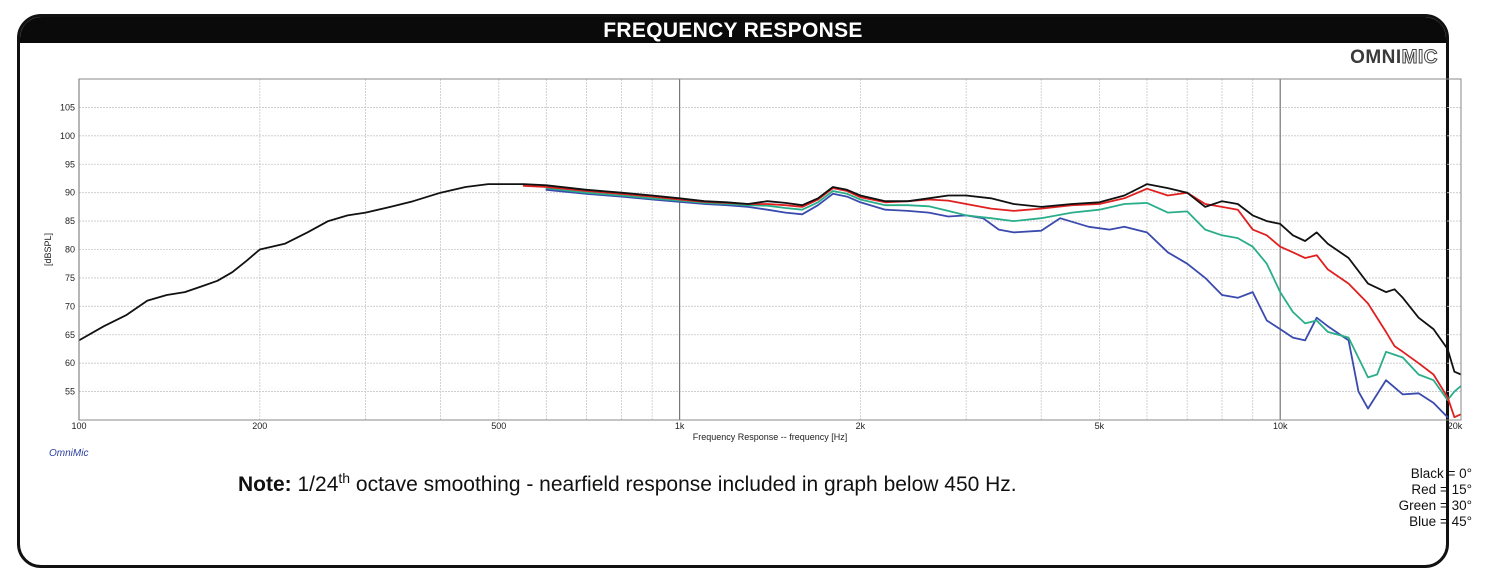 This screenshot has height=588, width=1490. What do you see at coordinates (67, 107) in the screenshot?
I see `y-tick-label: 105` at bounding box center [67, 107].